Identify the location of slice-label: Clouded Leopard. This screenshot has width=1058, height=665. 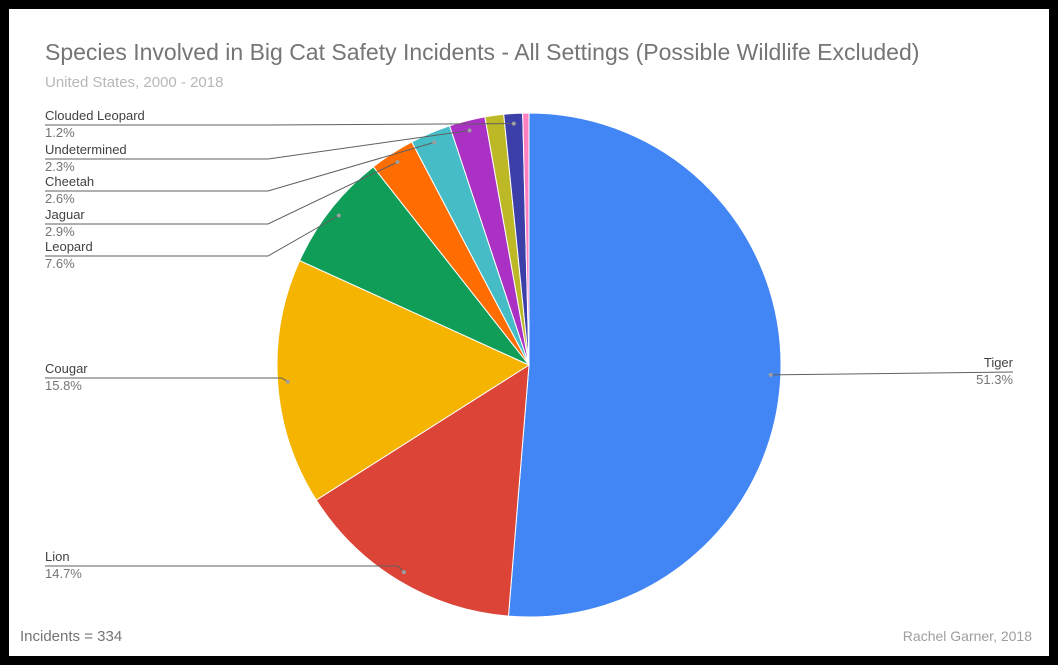
(95, 115).